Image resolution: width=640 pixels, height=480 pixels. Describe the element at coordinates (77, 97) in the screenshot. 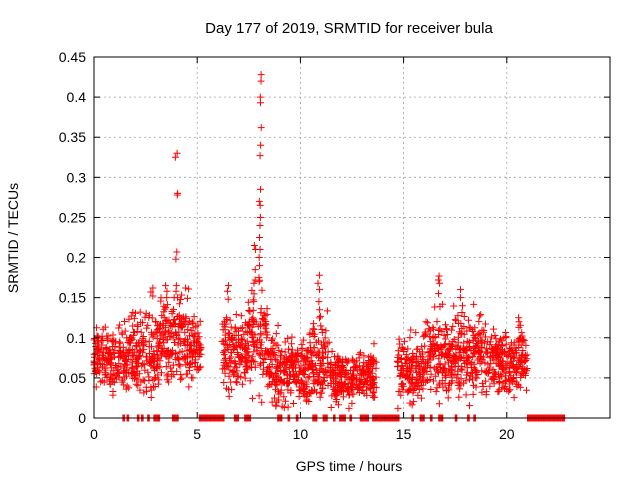

I see `y-tick-label: 0.4` at that location.